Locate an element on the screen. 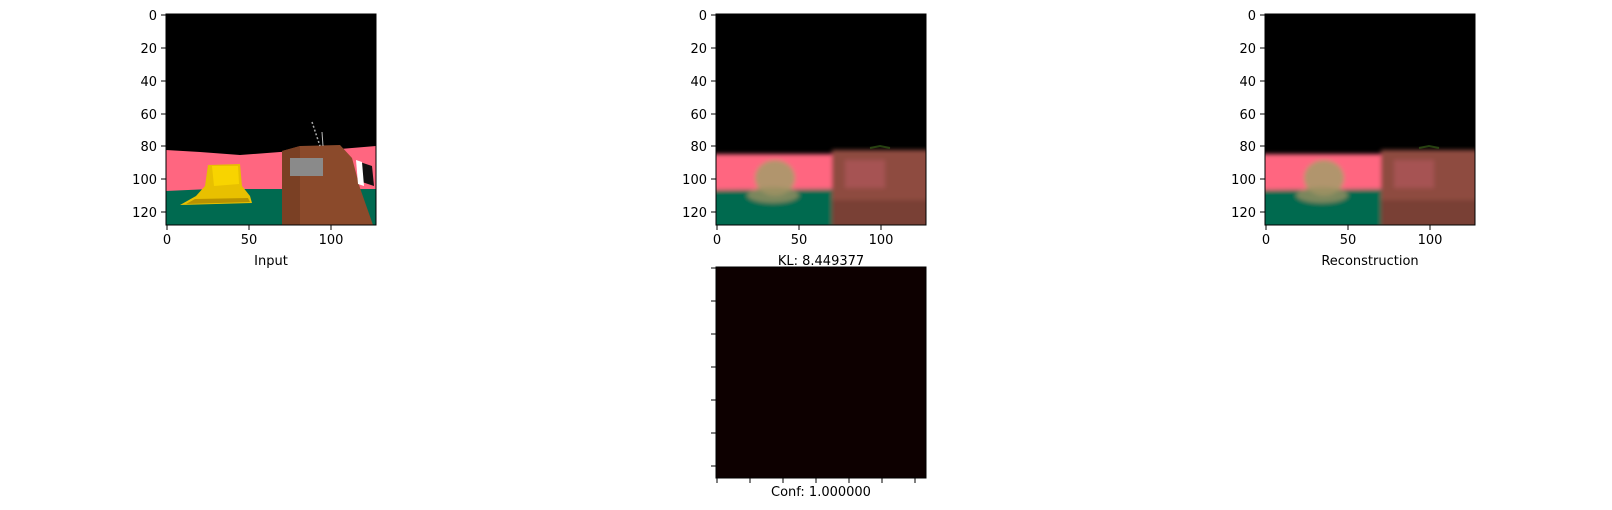  kl-image is located at coordinates (821, 119).